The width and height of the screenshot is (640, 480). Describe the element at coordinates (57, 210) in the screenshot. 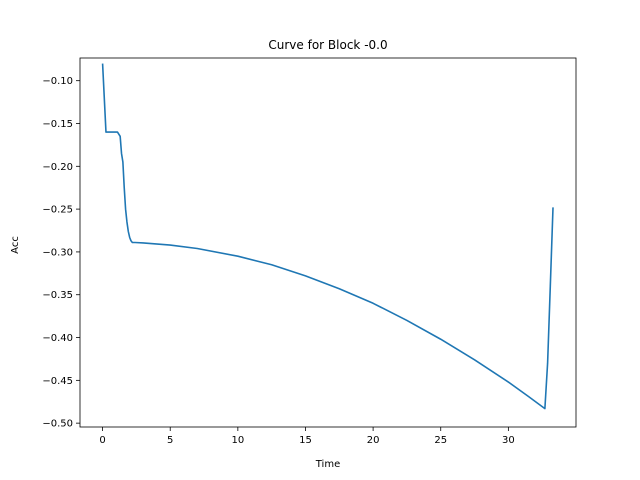

I see `y-tick-label: −0.25` at that location.